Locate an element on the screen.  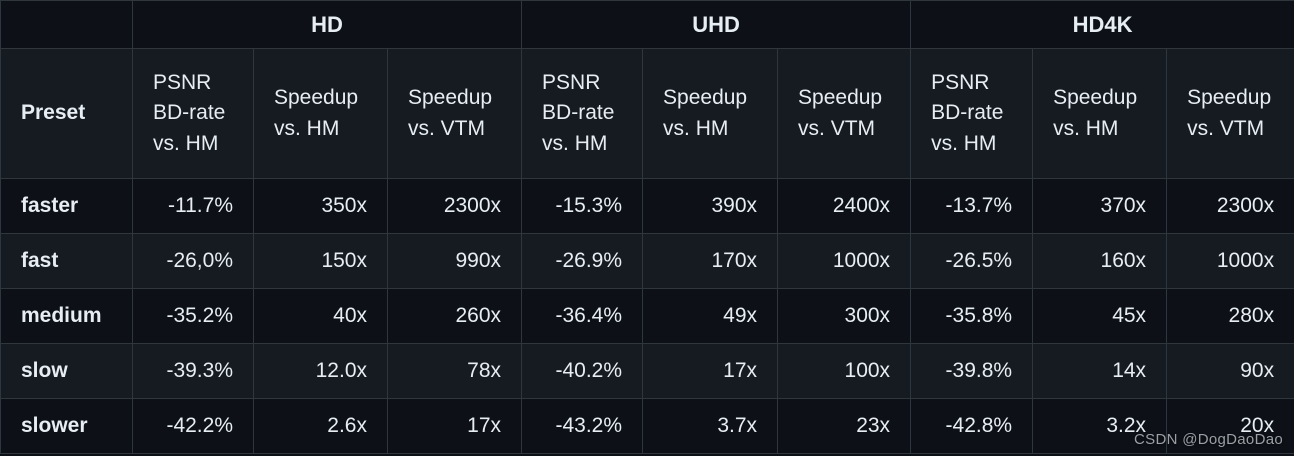
group-header-hd: HD is located at coordinates (327, 24).